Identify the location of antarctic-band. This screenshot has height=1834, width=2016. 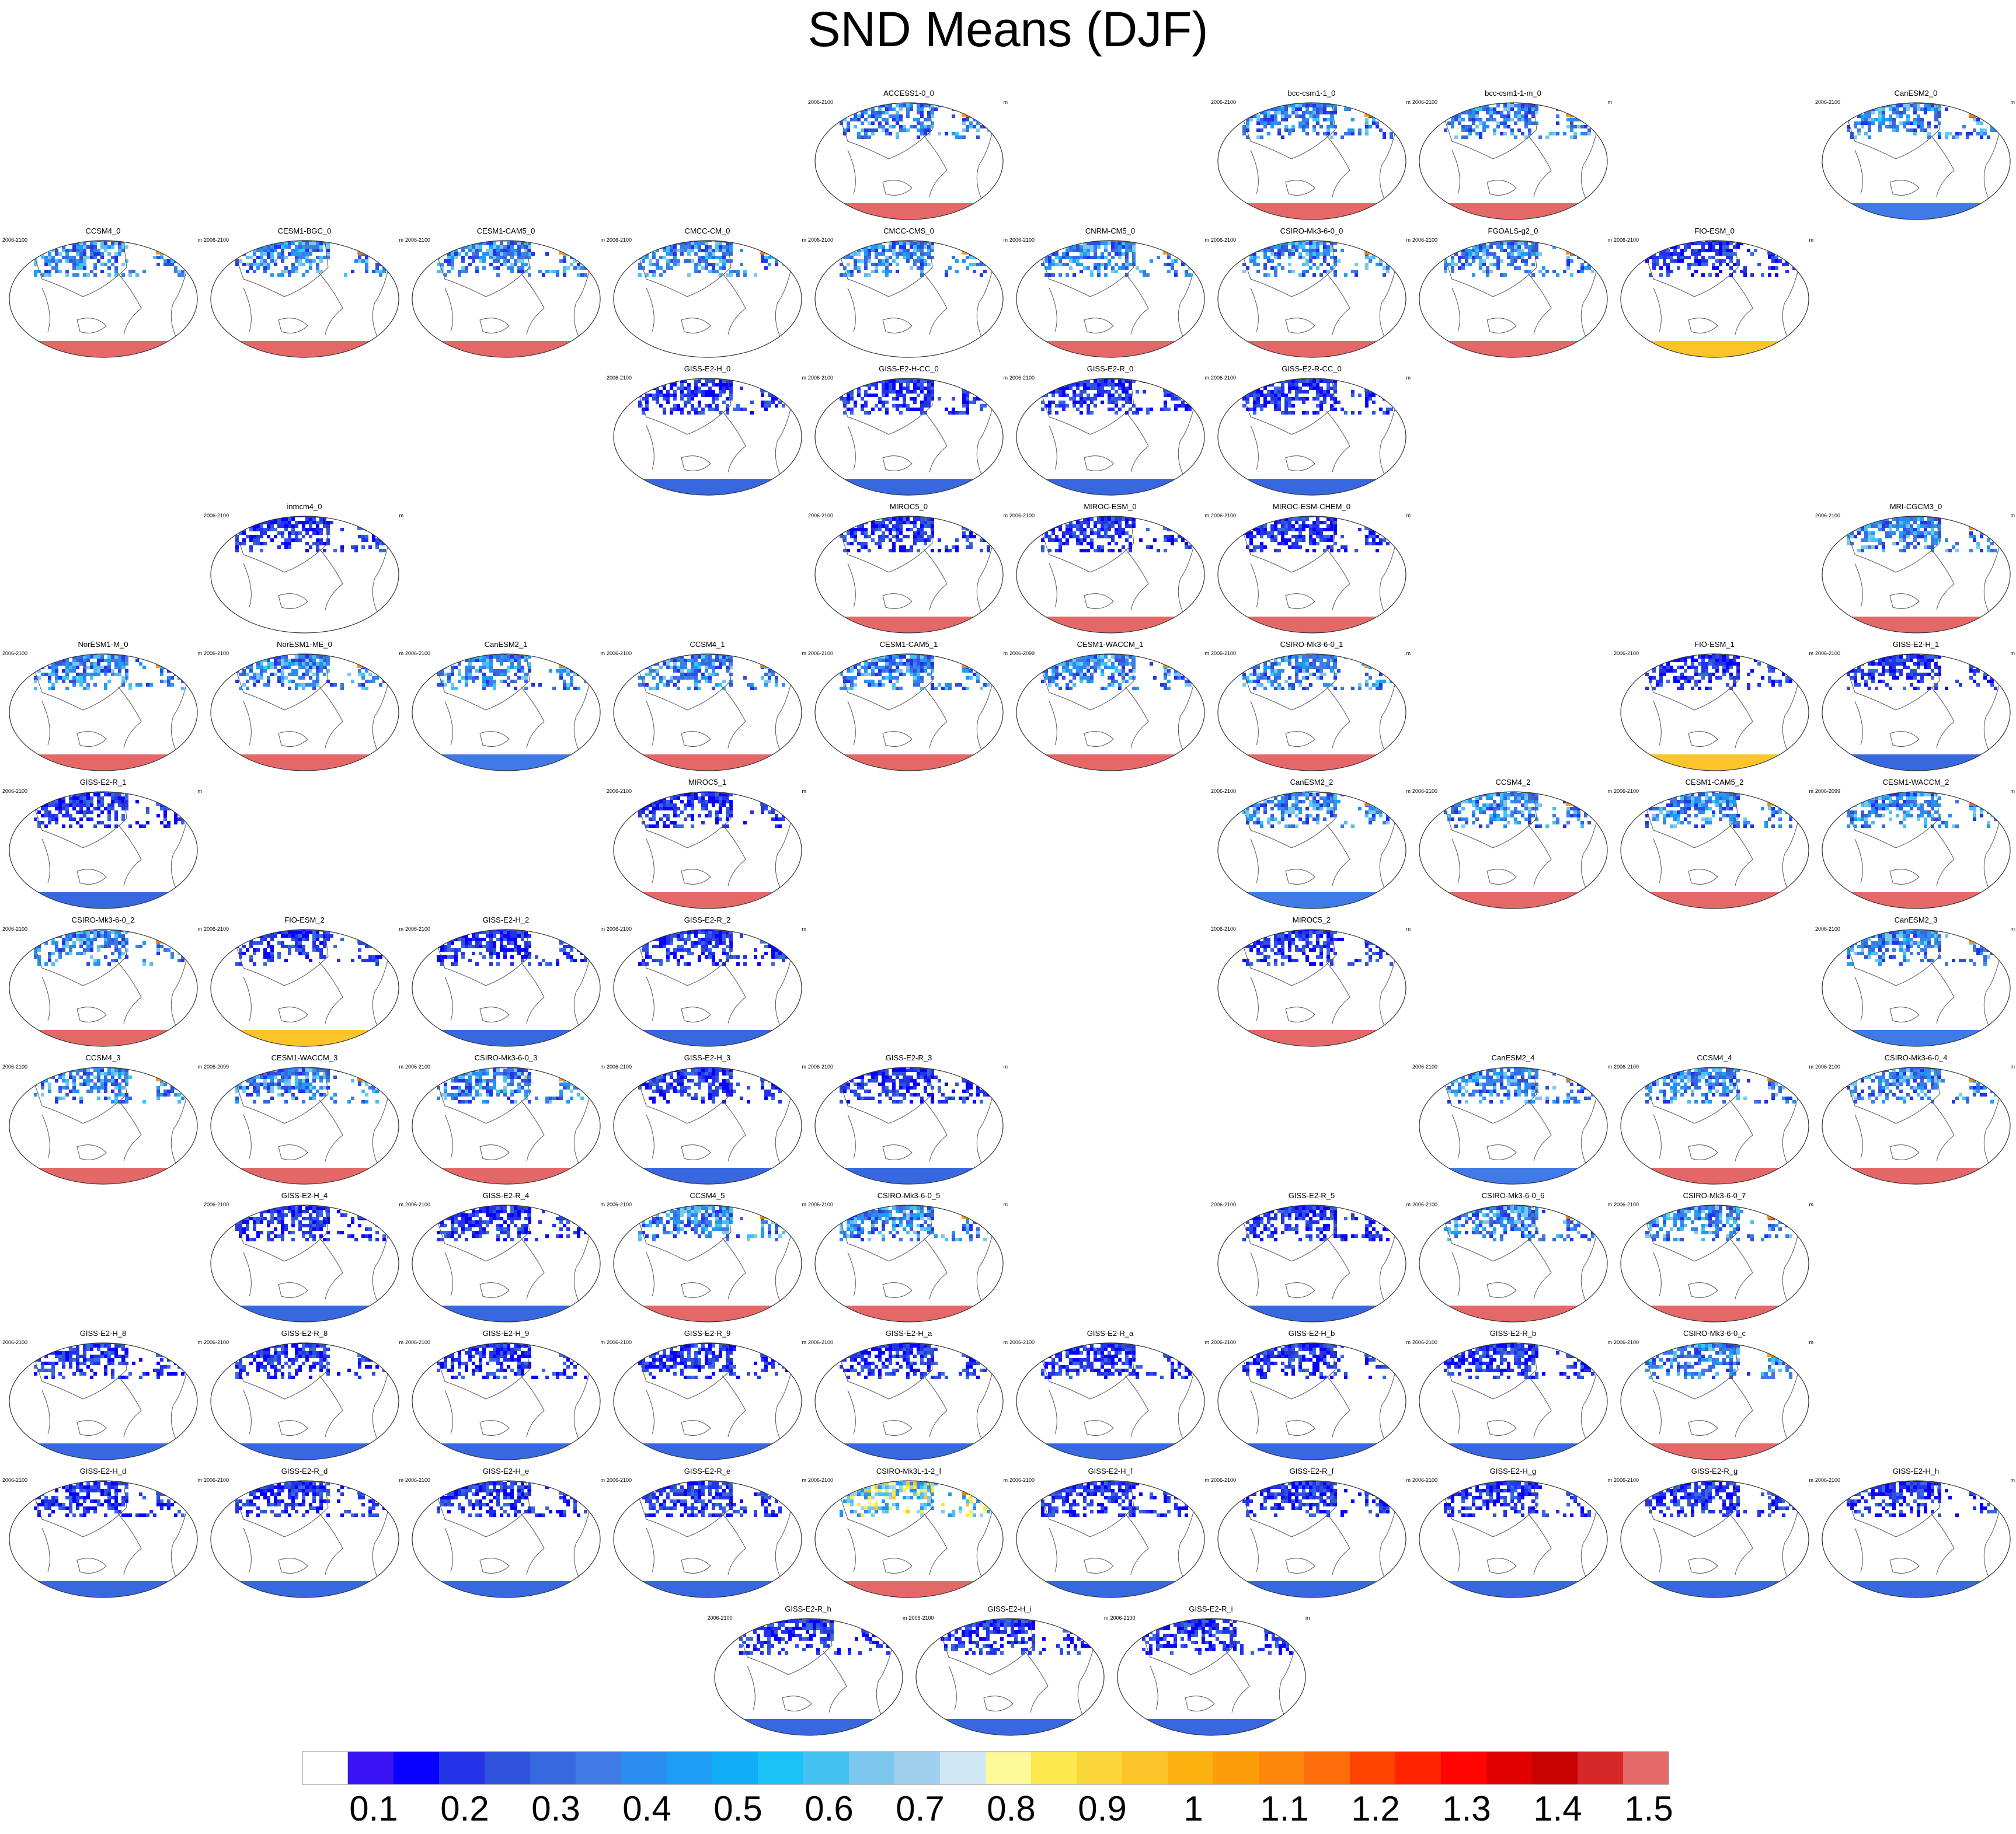
(1312, 349).